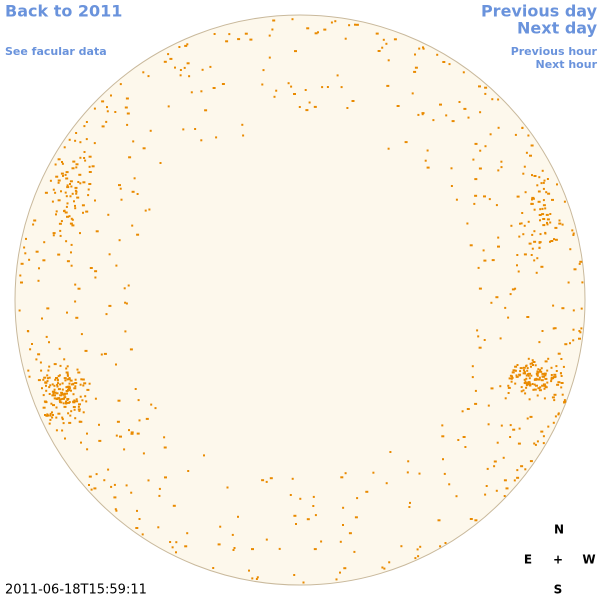 The image size is (600, 600). I want to click on back-link: Back to 2011, so click(63, 11).